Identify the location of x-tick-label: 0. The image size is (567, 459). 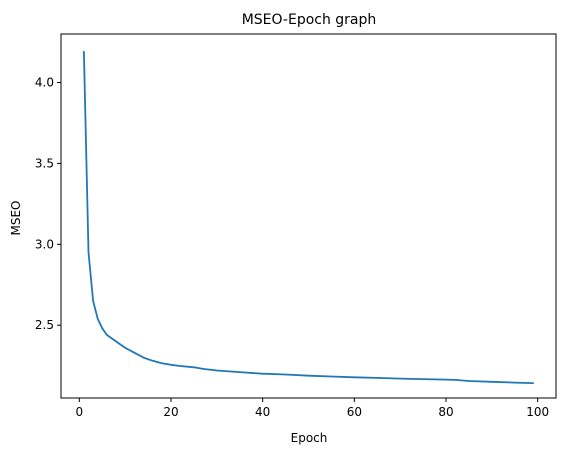
(80, 412).